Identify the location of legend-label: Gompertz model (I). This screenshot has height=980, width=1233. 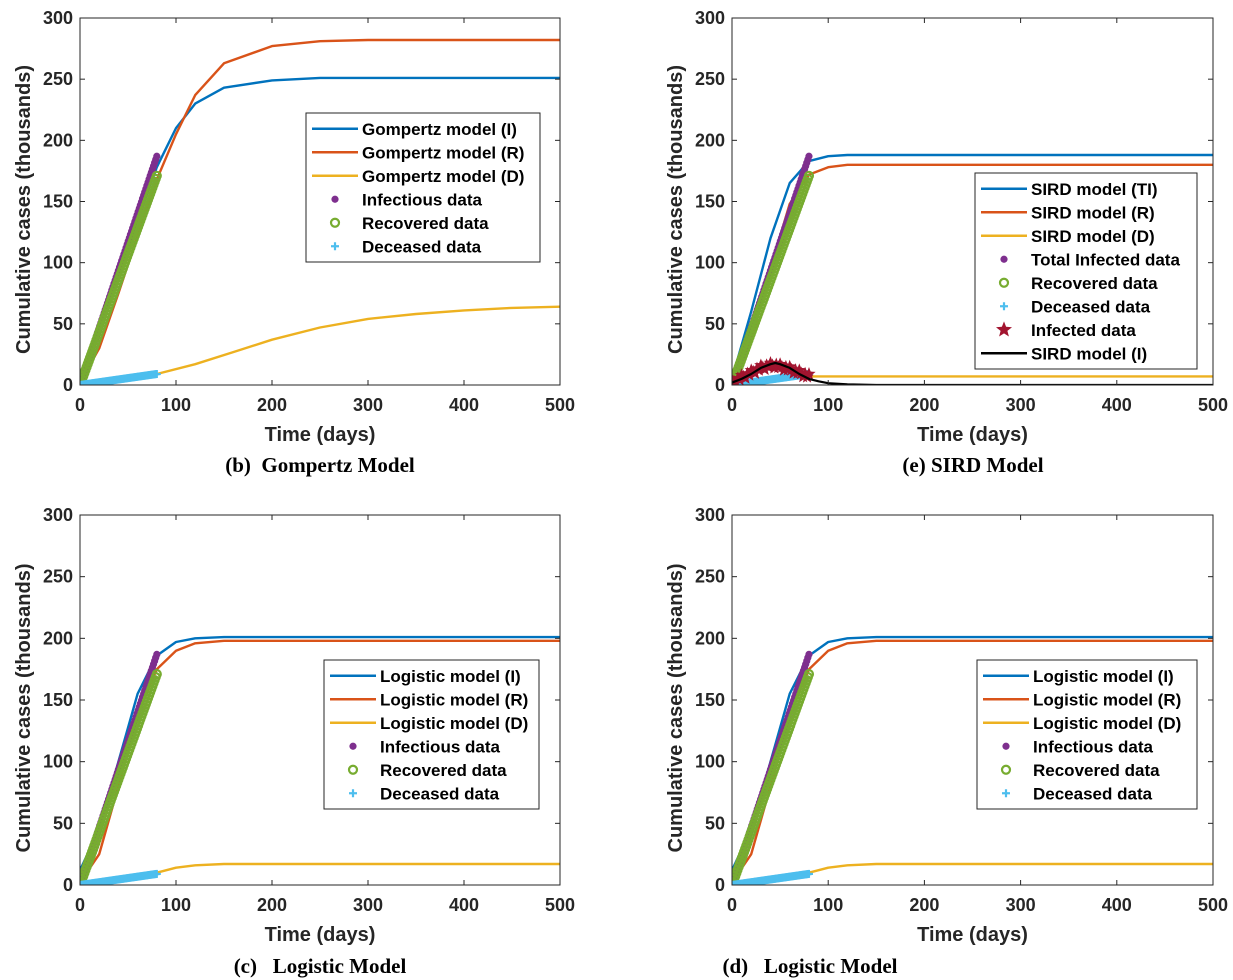
(439, 129).